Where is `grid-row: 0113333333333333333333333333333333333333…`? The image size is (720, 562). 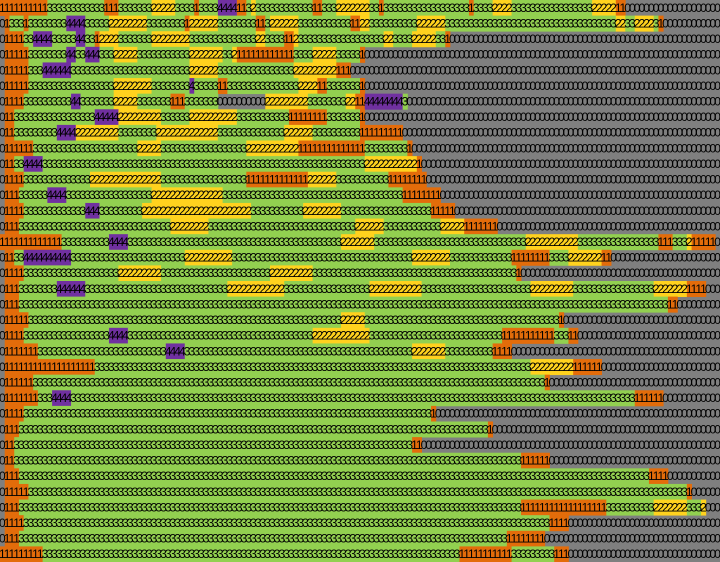 grid-row: 0113333333333333333333333333333333333333… is located at coordinates (360, 445).